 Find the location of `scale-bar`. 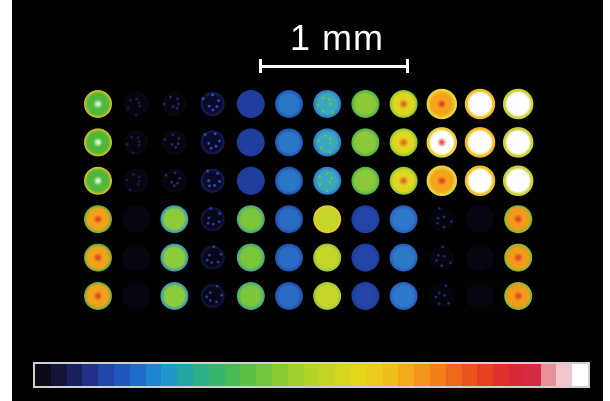

scale-bar is located at coordinates (334, 66).